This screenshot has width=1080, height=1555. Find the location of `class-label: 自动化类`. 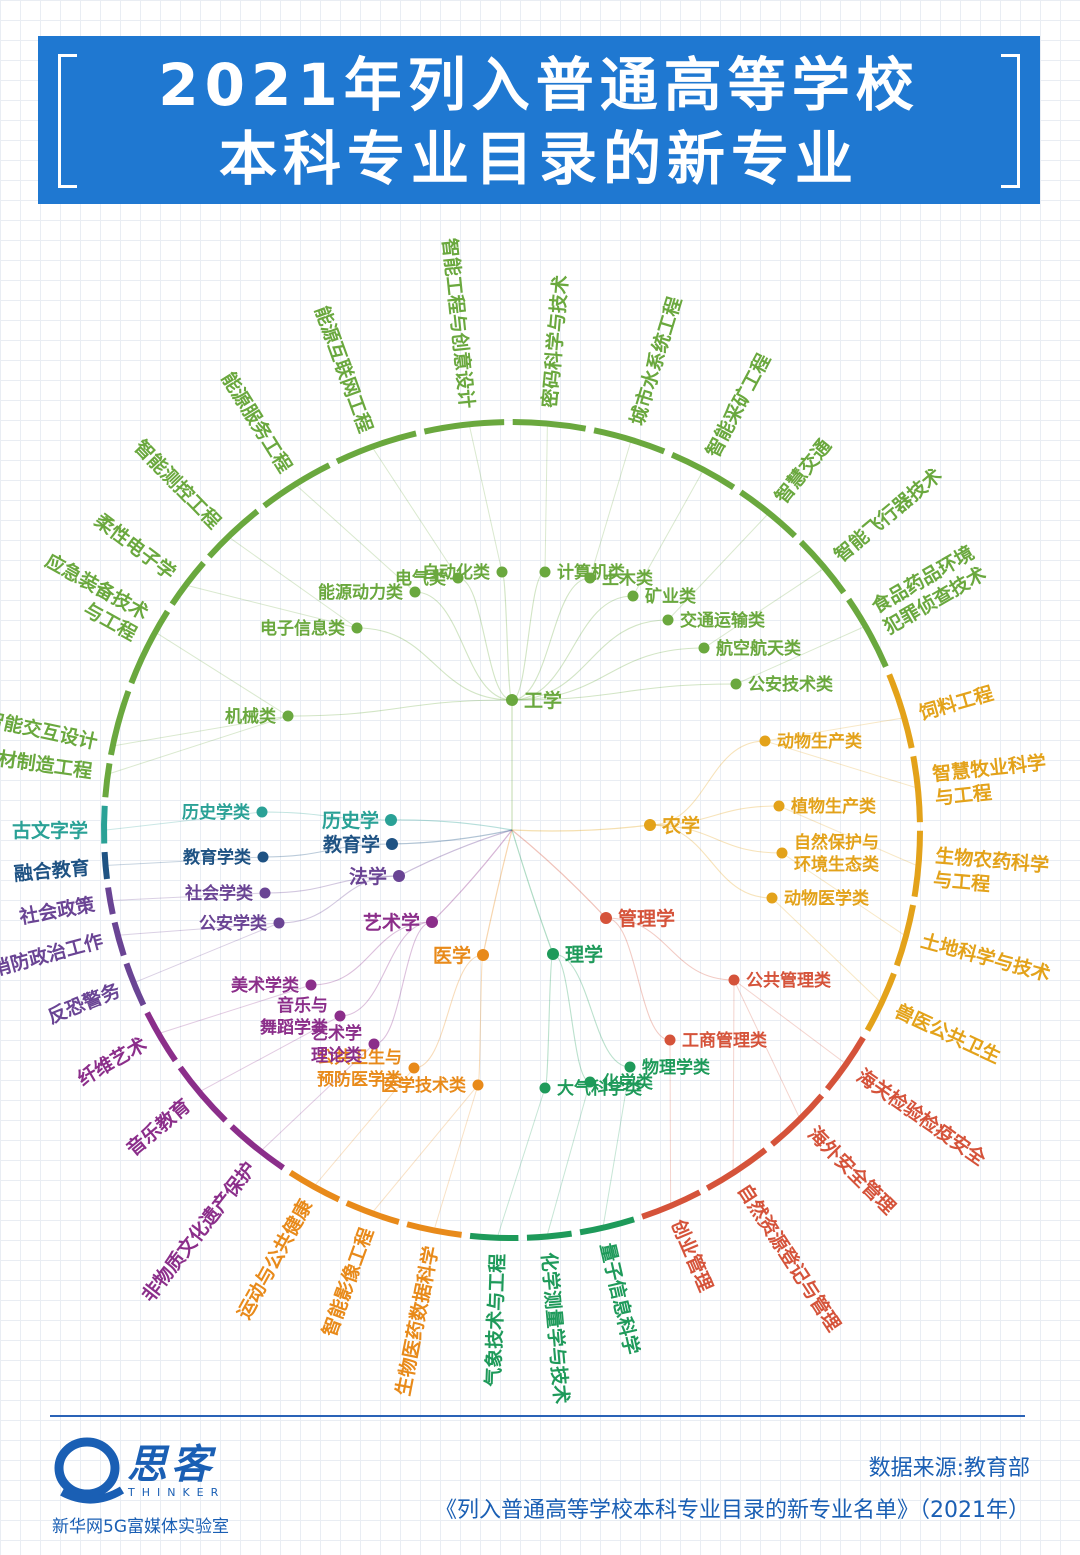

class-label: 自动化类 is located at coordinates (456, 572).